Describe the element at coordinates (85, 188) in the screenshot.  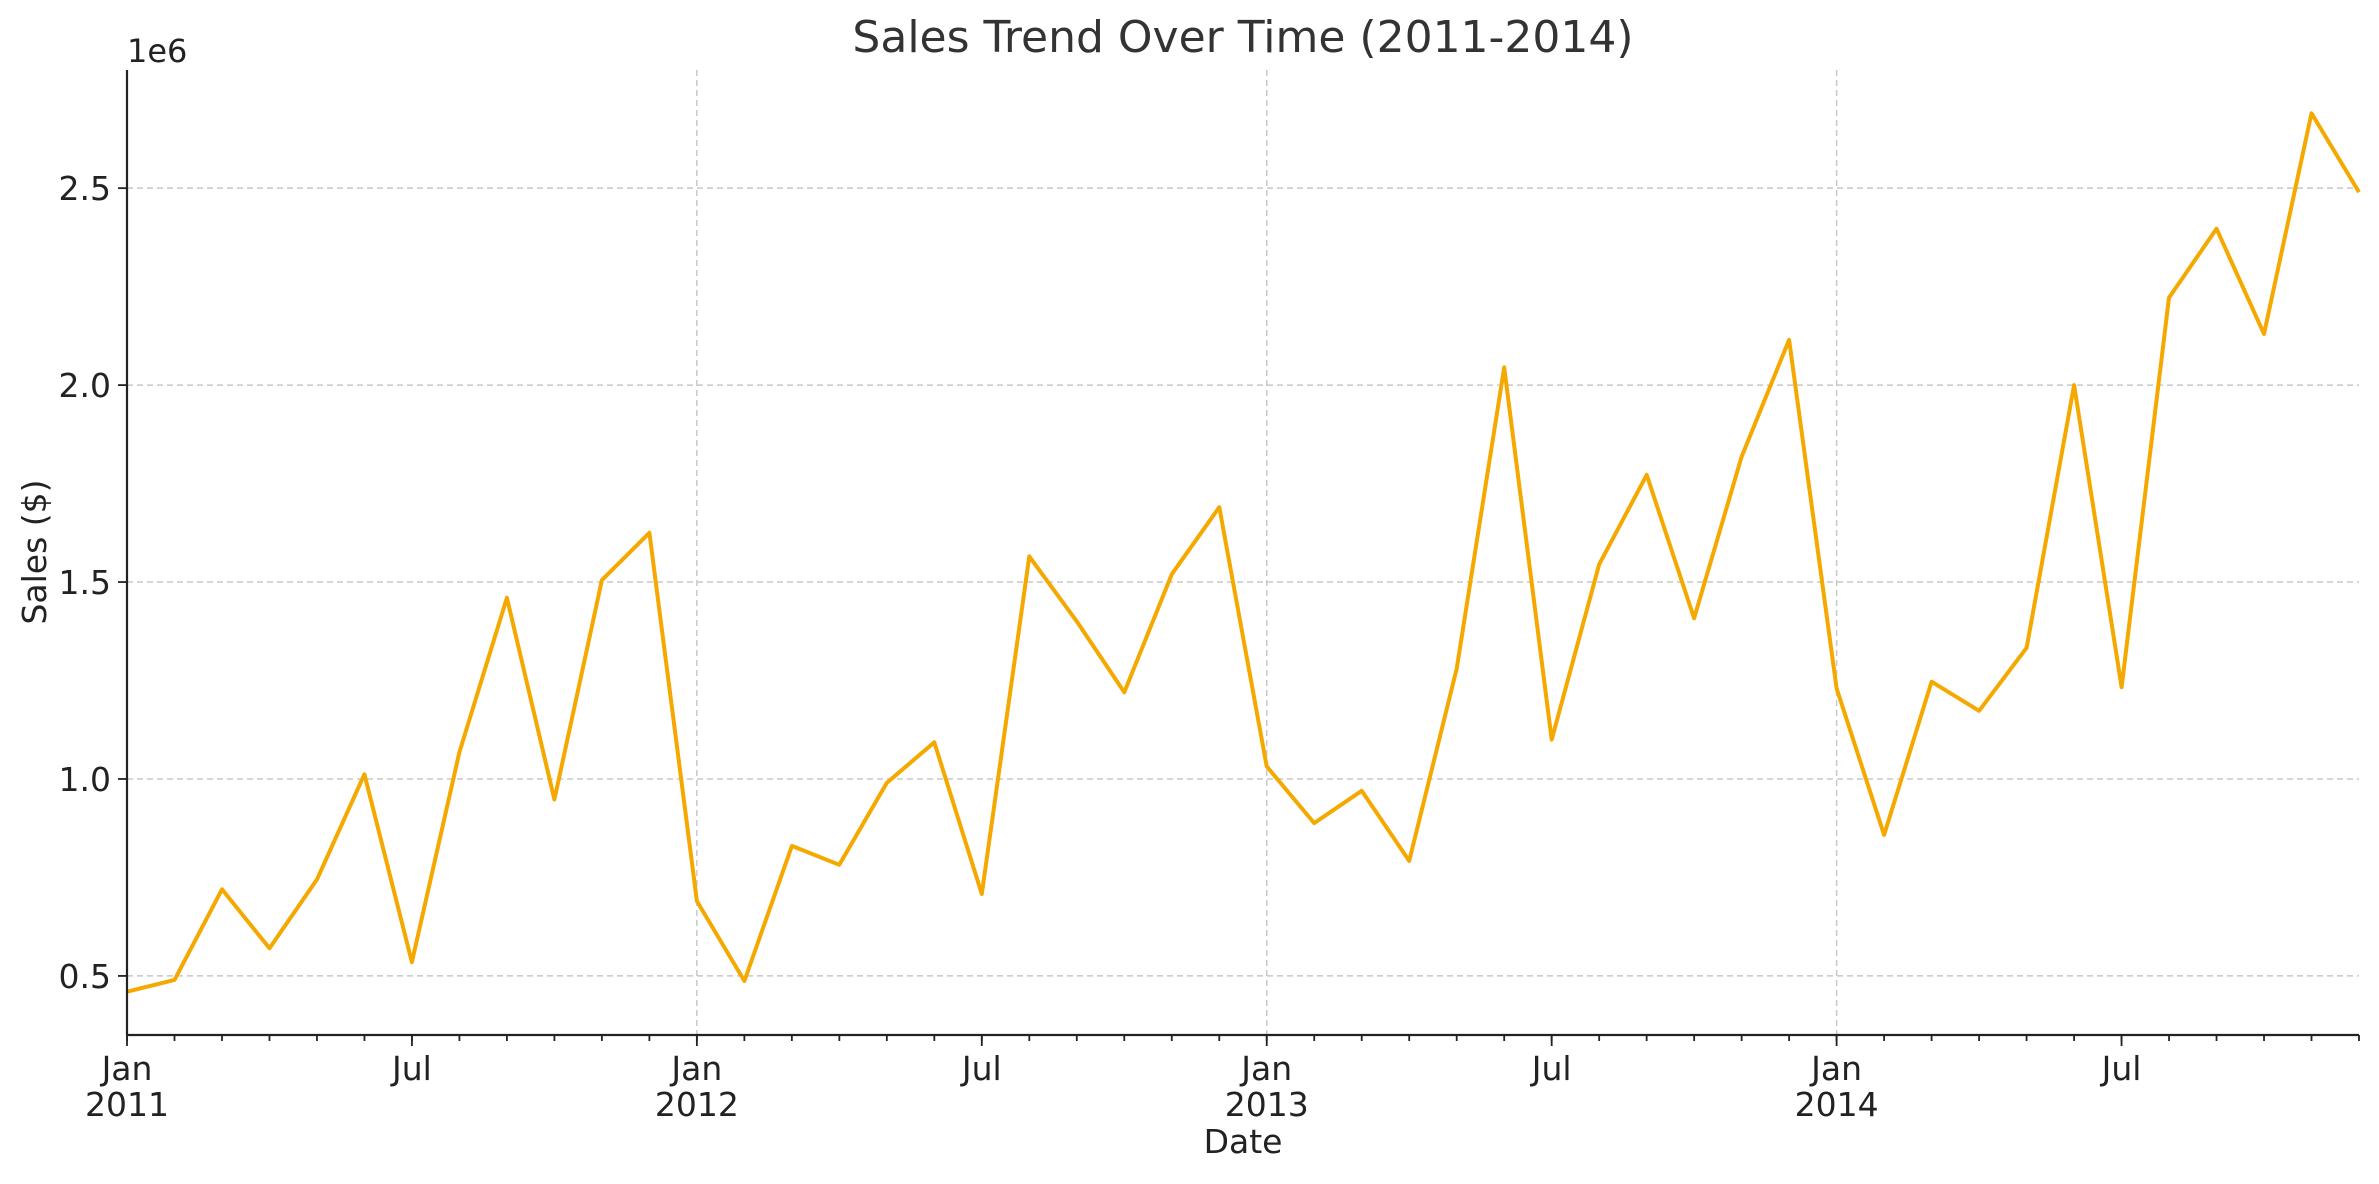
I see `y-tick-label: 2.5` at that location.